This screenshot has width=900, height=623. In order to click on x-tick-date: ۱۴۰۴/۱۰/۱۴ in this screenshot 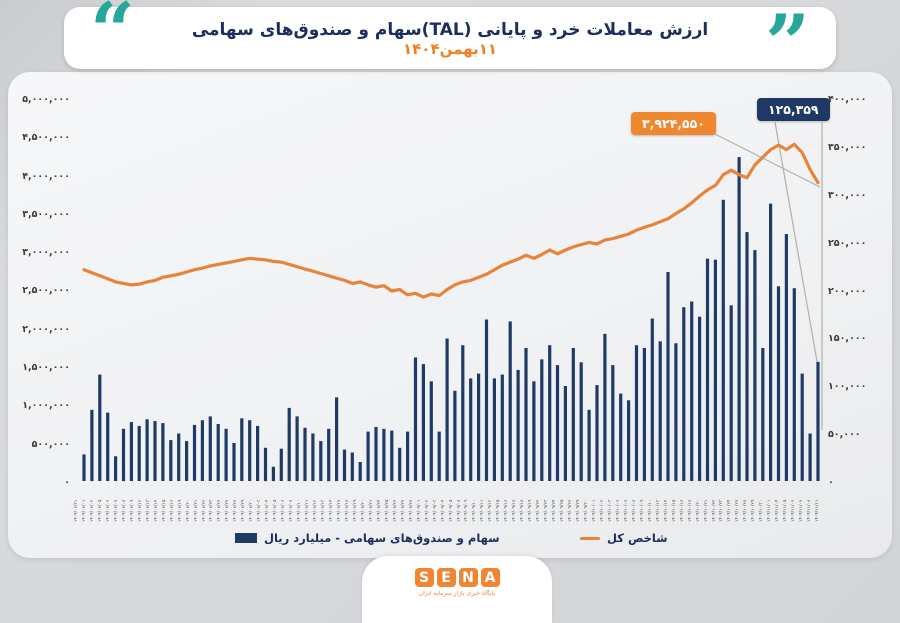, I will do `click(666, 510)`.